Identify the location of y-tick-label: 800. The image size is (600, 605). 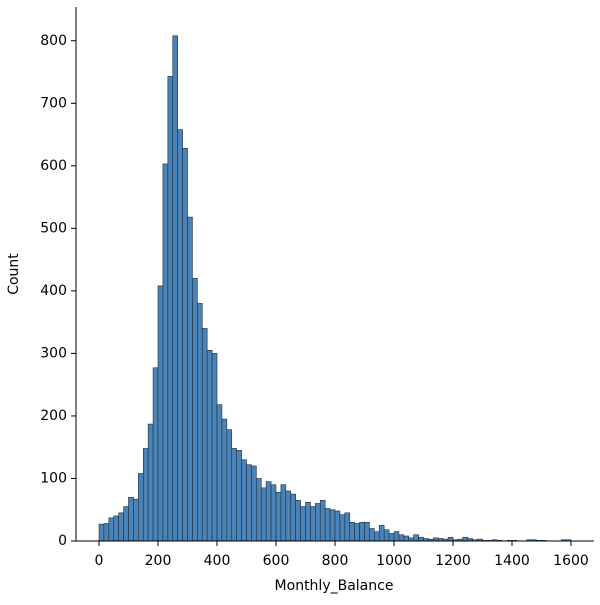
(53, 41).